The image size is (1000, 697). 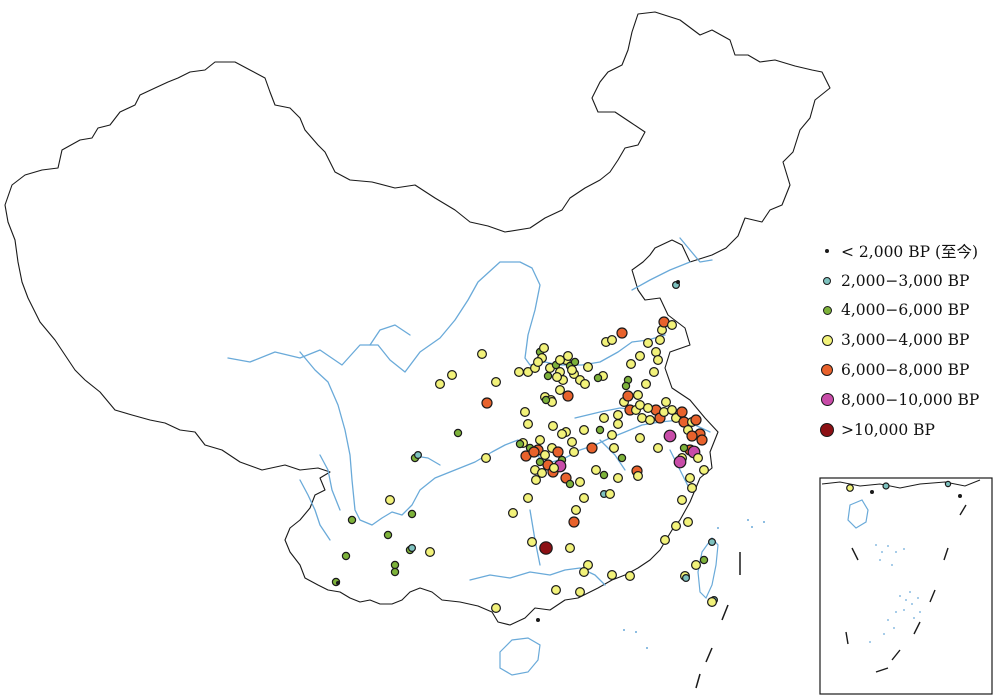 I want to click on legend-label: 2,000−3,000 BP, so click(x=905, y=280).